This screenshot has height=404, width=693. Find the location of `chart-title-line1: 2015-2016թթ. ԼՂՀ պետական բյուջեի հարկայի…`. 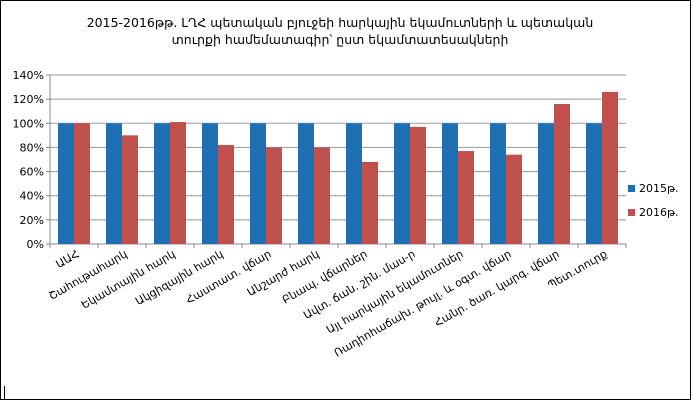

chart-title-line1: 2015-2016թթ. ԼՂՀ պետական բյուջեի հարկայի… is located at coordinates (340, 22).